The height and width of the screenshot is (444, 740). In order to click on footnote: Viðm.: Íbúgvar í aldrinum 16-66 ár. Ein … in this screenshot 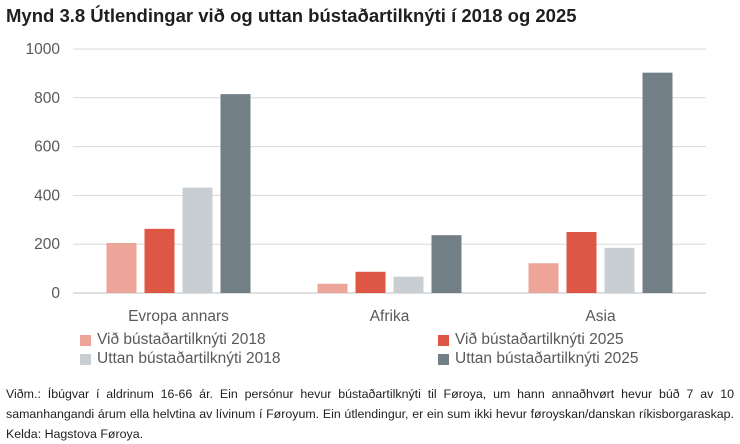, I will do `click(370, 414)`.